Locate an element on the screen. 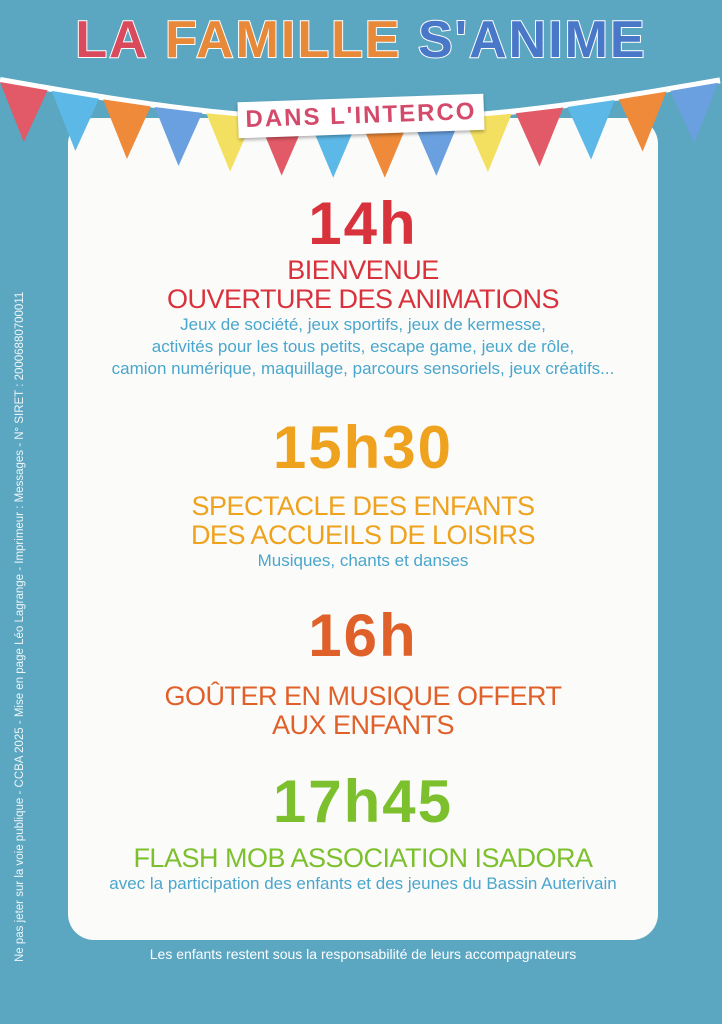 This screenshot has width=722, height=1024. title-word-sanime: S'ANIME is located at coordinates (532, 40).